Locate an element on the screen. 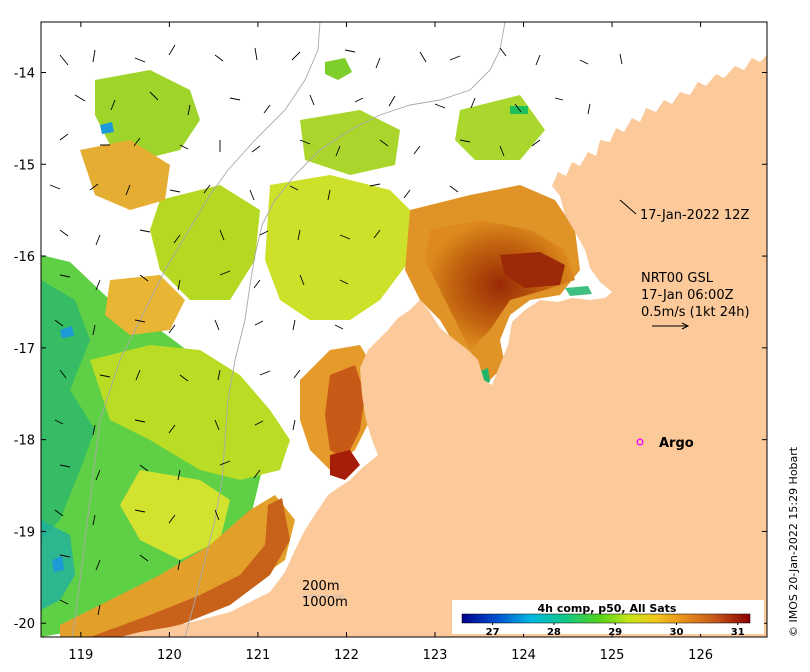  colorbar: 4h comp, p50, All Sats 27 28 29 30 31 is located at coordinates (608, 619).